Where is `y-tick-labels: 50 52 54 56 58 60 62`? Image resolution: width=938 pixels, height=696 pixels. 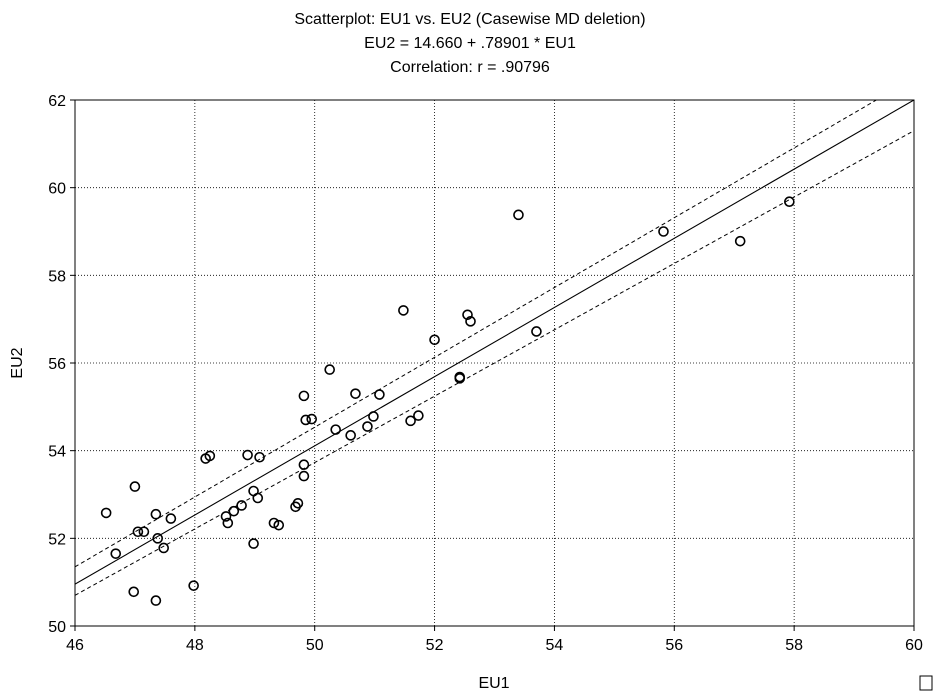
y-tick-labels: 50 52 54 56 58 60 62 is located at coordinates (61, 364).